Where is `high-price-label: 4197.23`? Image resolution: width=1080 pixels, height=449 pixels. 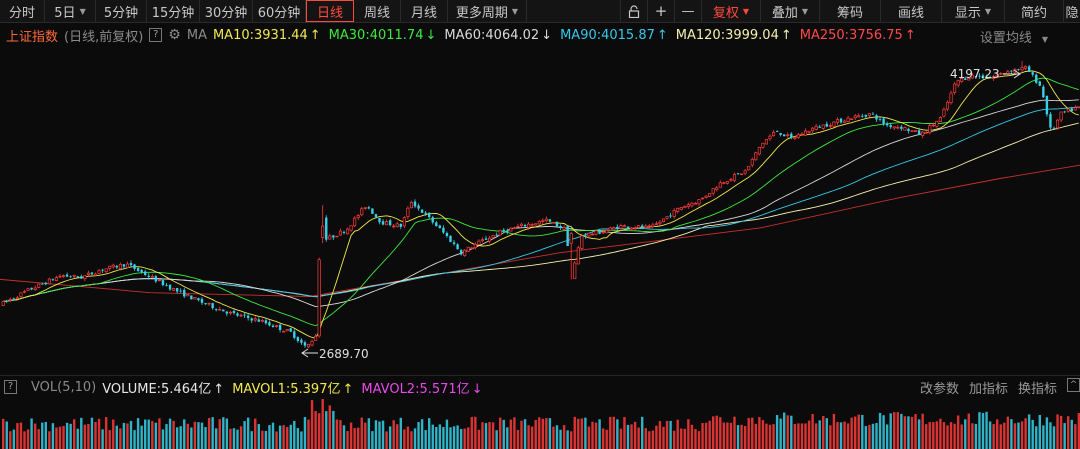
high-price-label: 4197.23 is located at coordinates (975, 74).